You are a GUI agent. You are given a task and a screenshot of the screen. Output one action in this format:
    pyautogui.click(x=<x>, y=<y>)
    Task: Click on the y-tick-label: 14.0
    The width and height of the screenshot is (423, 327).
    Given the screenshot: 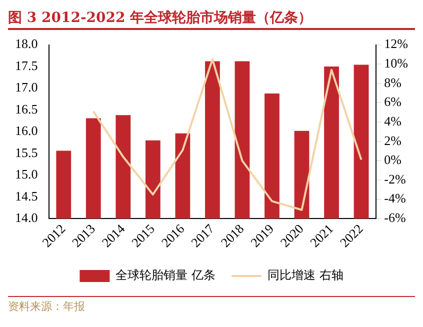 What is the action you would take?
    pyautogui.click(x=26, y=218)
    